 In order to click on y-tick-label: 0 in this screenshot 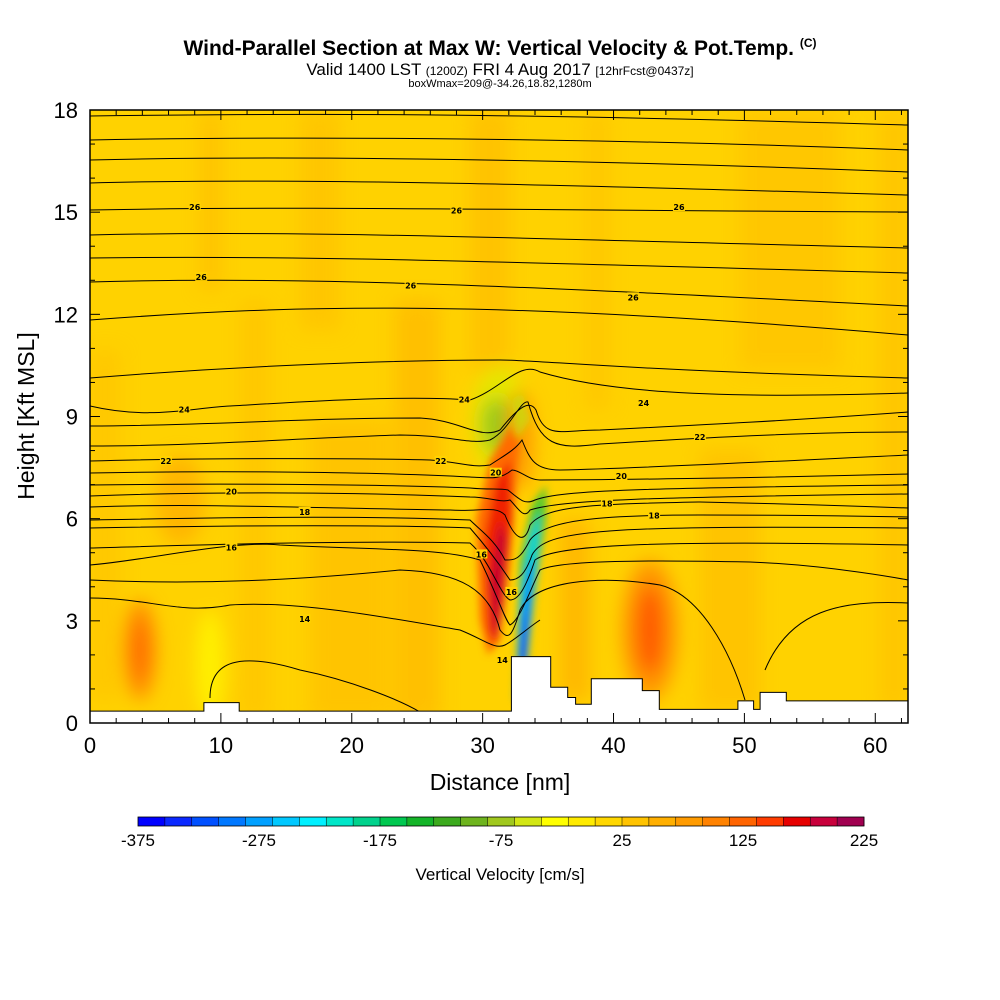, I will do `click(72, 723)`.